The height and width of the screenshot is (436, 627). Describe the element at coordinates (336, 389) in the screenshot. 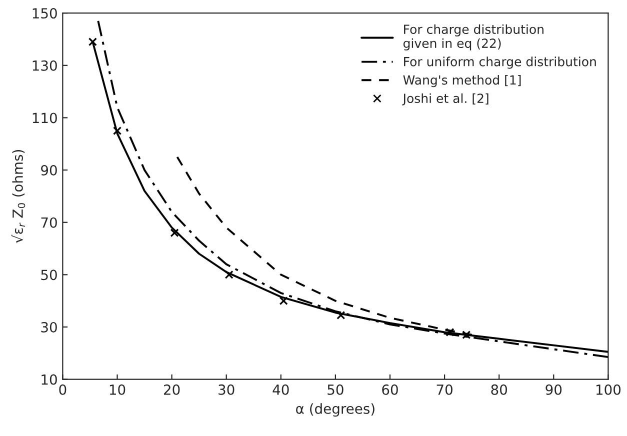

I see `x-tick-label: 50` at that location.